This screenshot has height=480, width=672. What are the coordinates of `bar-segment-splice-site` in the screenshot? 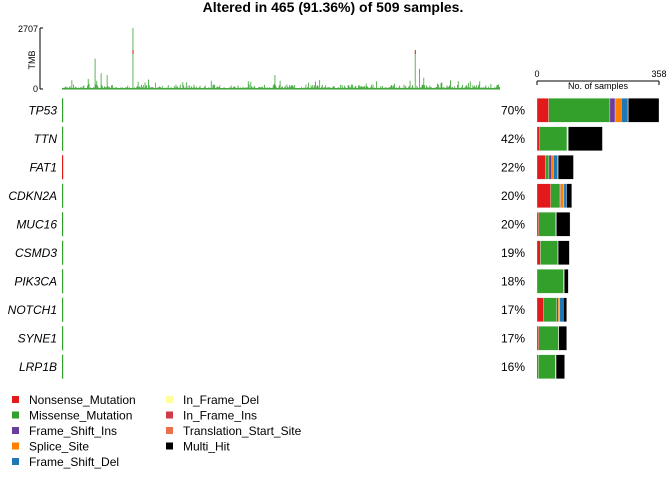 It's located at (552, 167).